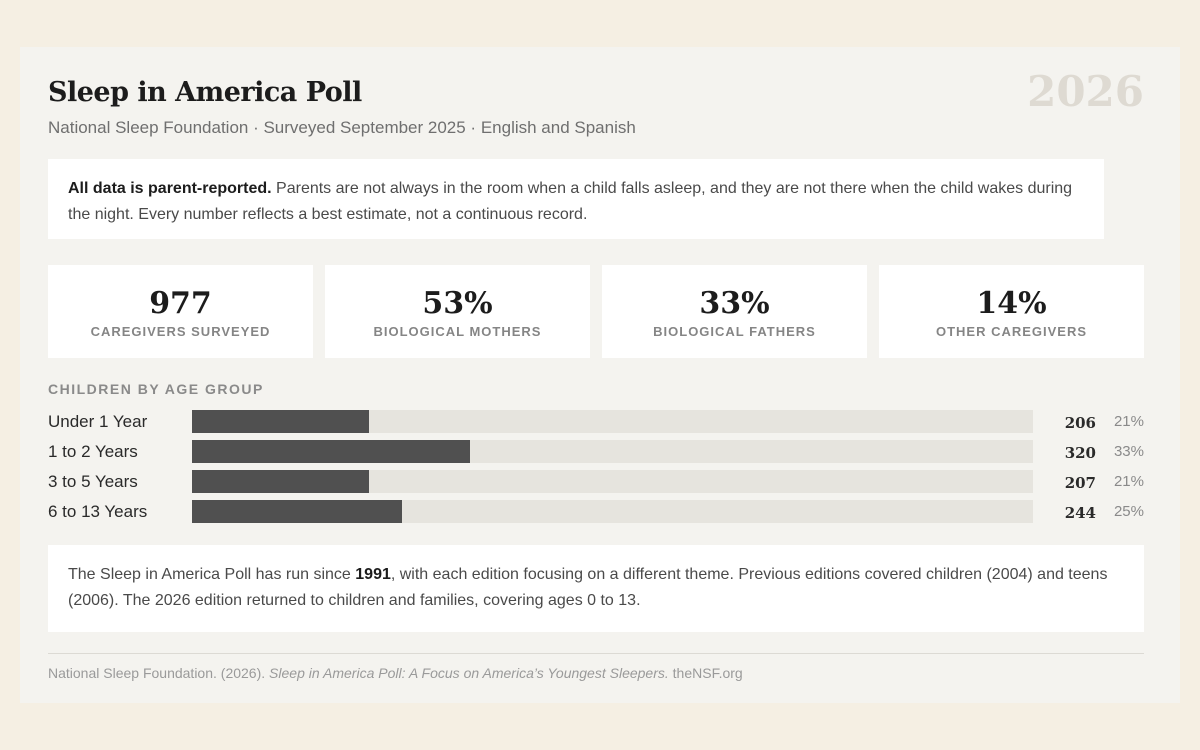  Describe the element at coordinates (205, 92) in the screenshot. I see `page-title: Sleep in America Poll` at that location.